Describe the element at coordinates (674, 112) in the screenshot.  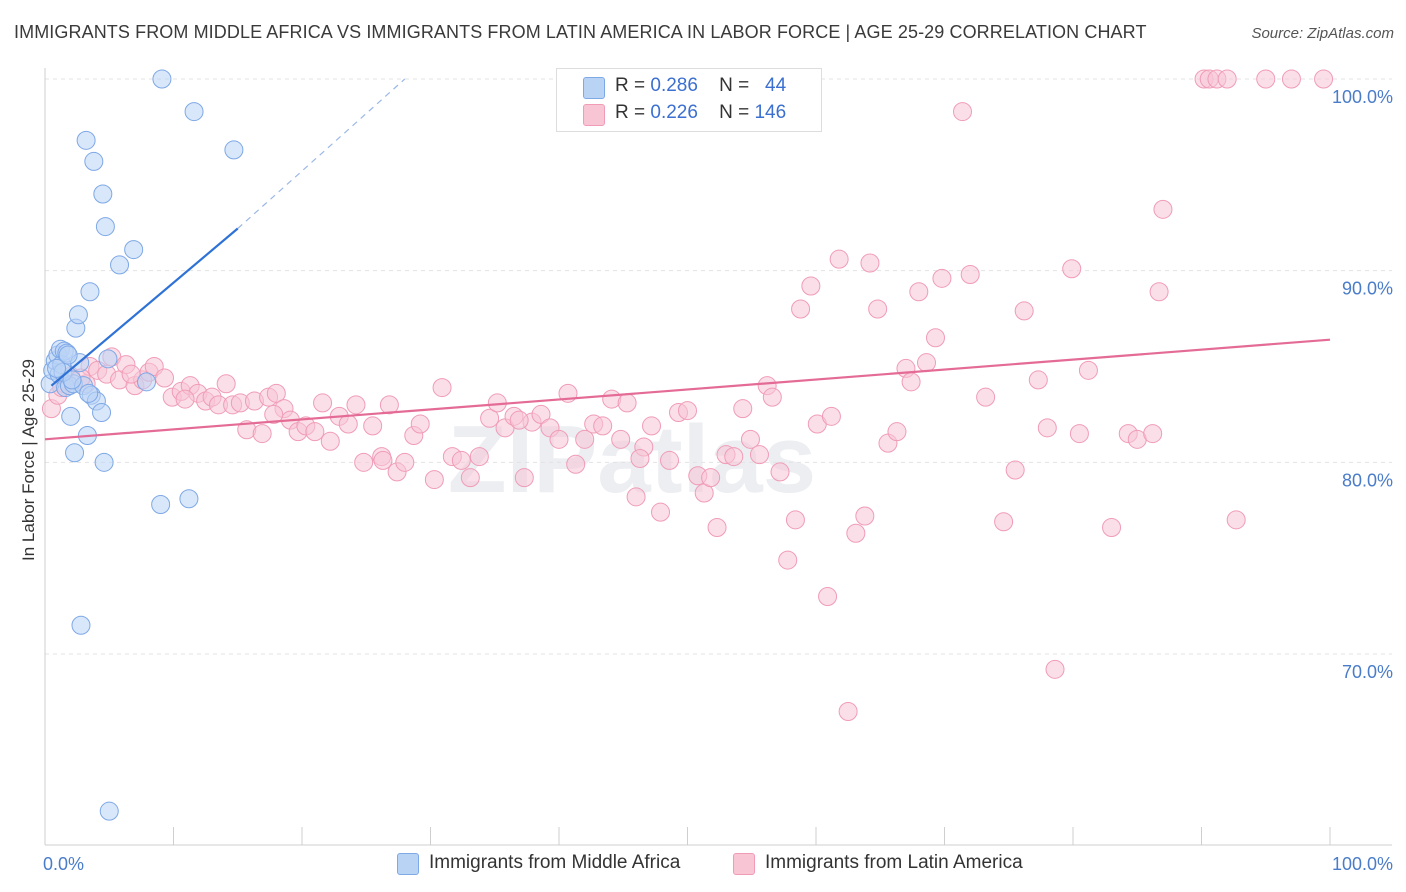
I see `legend-r-value: 0.226` at that location.